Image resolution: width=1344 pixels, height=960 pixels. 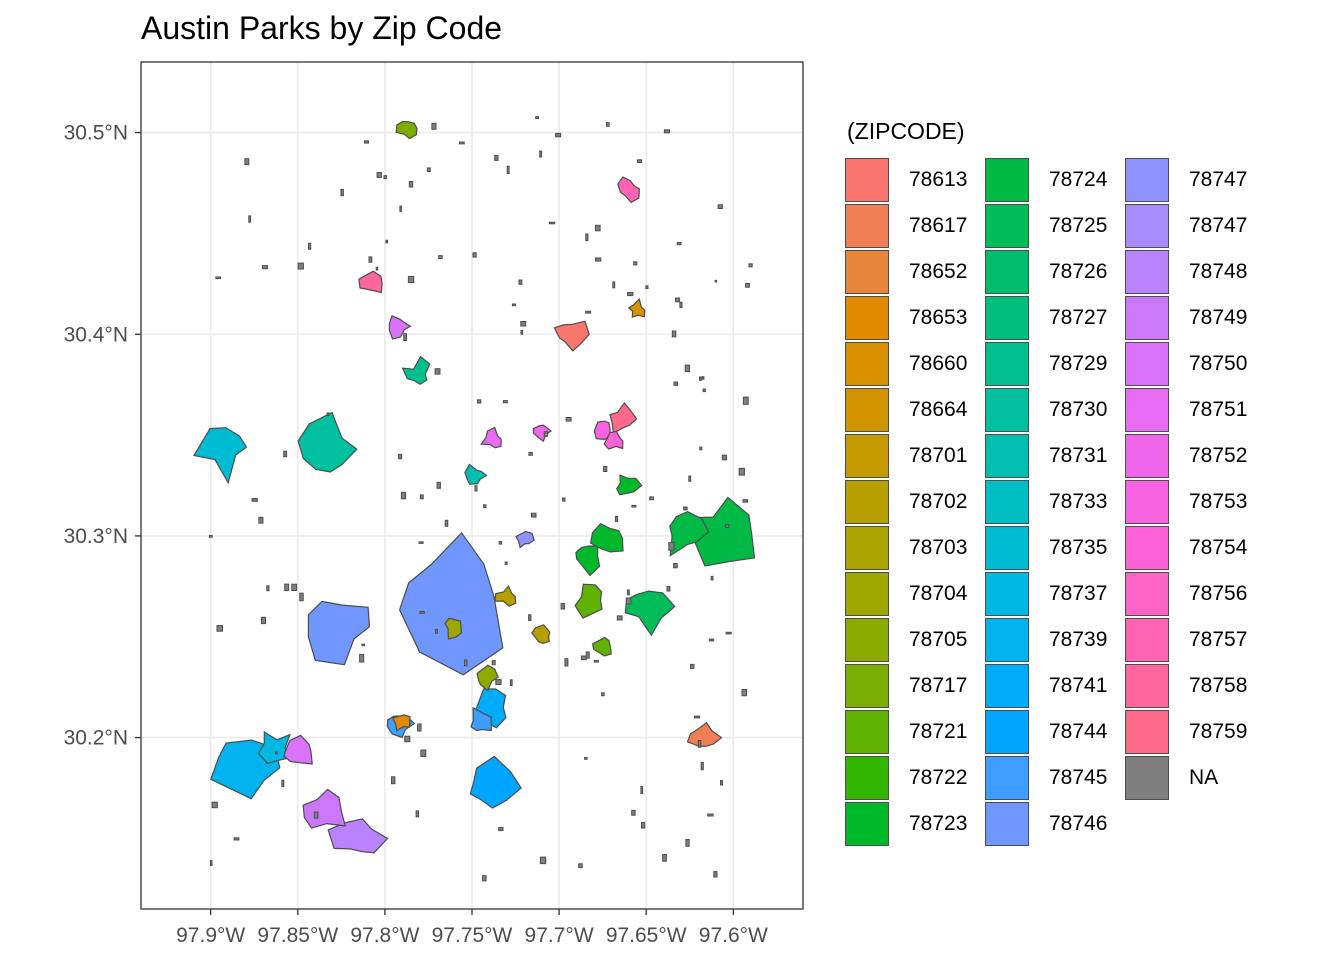 I want to click on legend-item: NA, so click(x=1195, y=778).